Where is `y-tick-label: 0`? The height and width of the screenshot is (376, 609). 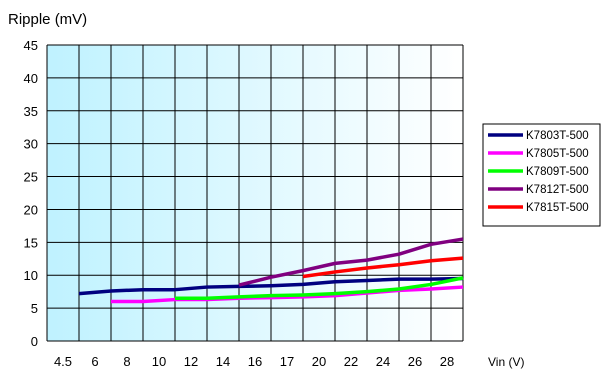
y-tick-label: 0 is located at coordinates (34, 341).